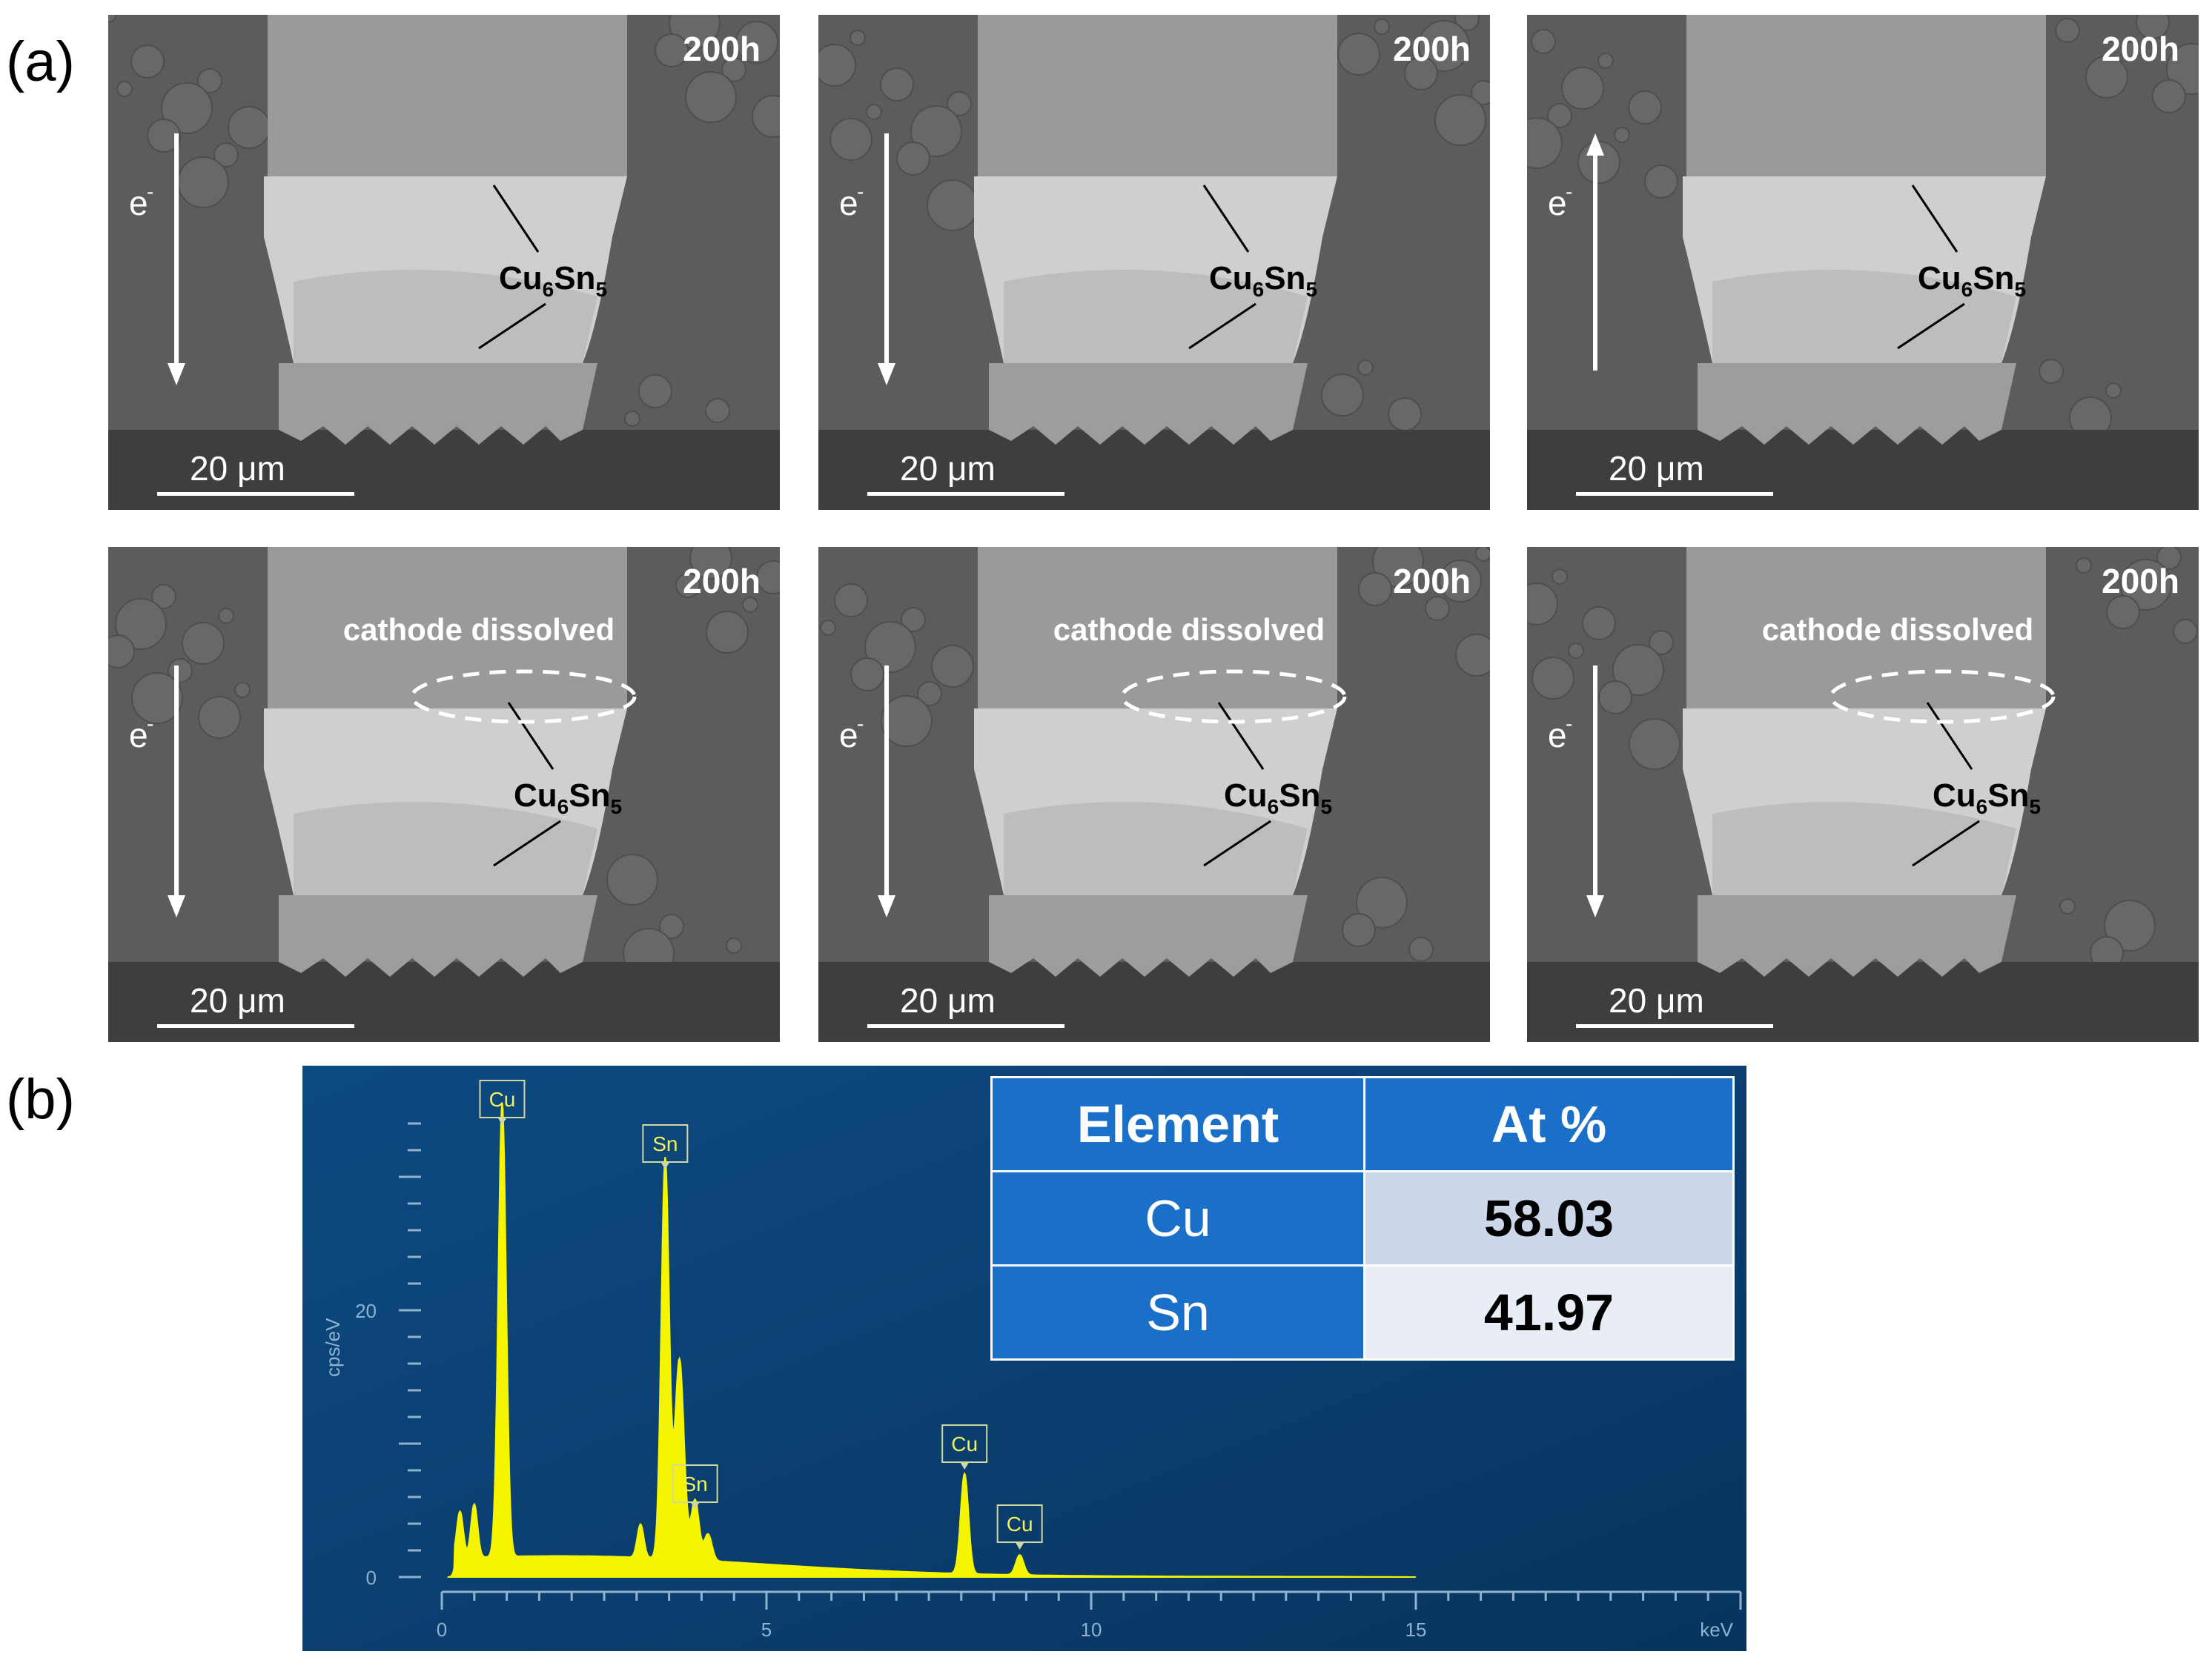 The width and height of the screenshot is (2212, 1663). What do you see at coordinates (965, 1466) in the screenshot?
I see `peak-pointer` at bounding box center [965, 1466].